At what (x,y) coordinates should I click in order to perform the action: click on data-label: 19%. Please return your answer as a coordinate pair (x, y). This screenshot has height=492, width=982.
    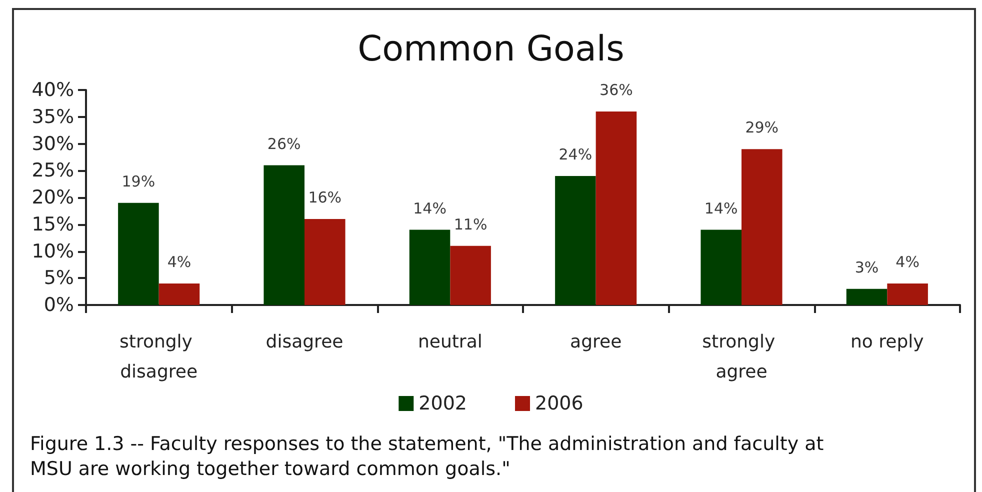
    Looking at the image, I should click on (139, 181).